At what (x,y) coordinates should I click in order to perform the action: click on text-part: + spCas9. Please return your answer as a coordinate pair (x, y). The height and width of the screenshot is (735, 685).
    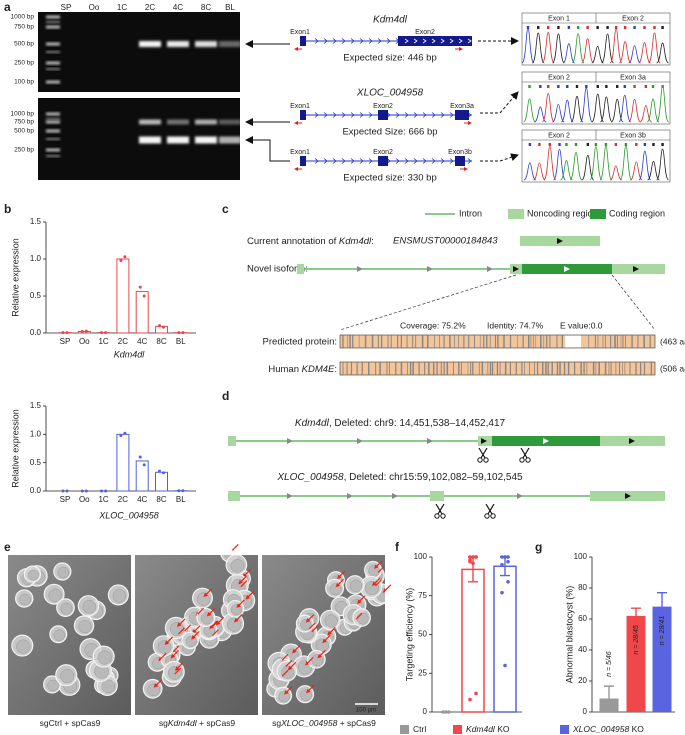
    Looking at the image, I should click on (216, 723).